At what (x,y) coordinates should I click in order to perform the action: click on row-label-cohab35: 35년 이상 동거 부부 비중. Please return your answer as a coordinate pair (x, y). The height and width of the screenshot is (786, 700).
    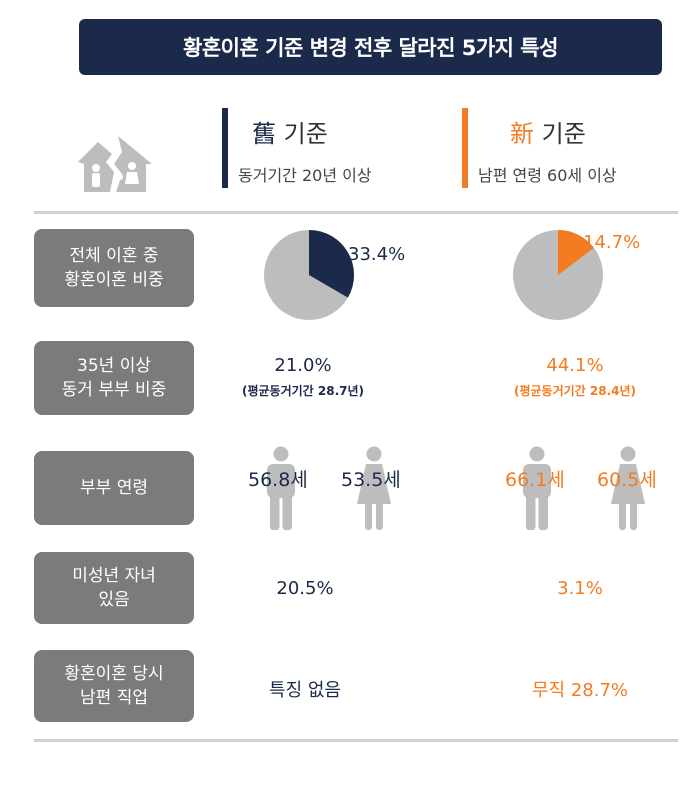
    Looking at the image, I should click on (114, 378).